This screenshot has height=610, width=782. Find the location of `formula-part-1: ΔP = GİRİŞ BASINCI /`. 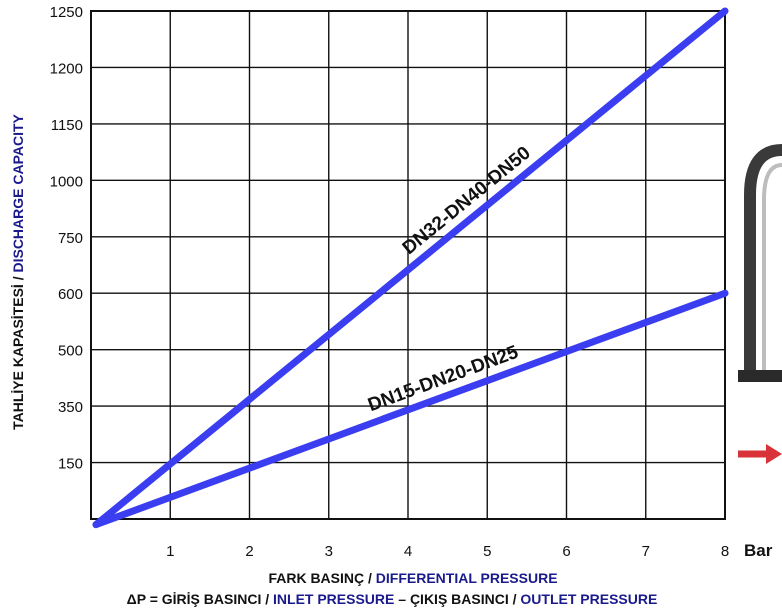

formula-part-1: ΔP = GİRİŞ BASINCI / is located at coordinates (200, 599).